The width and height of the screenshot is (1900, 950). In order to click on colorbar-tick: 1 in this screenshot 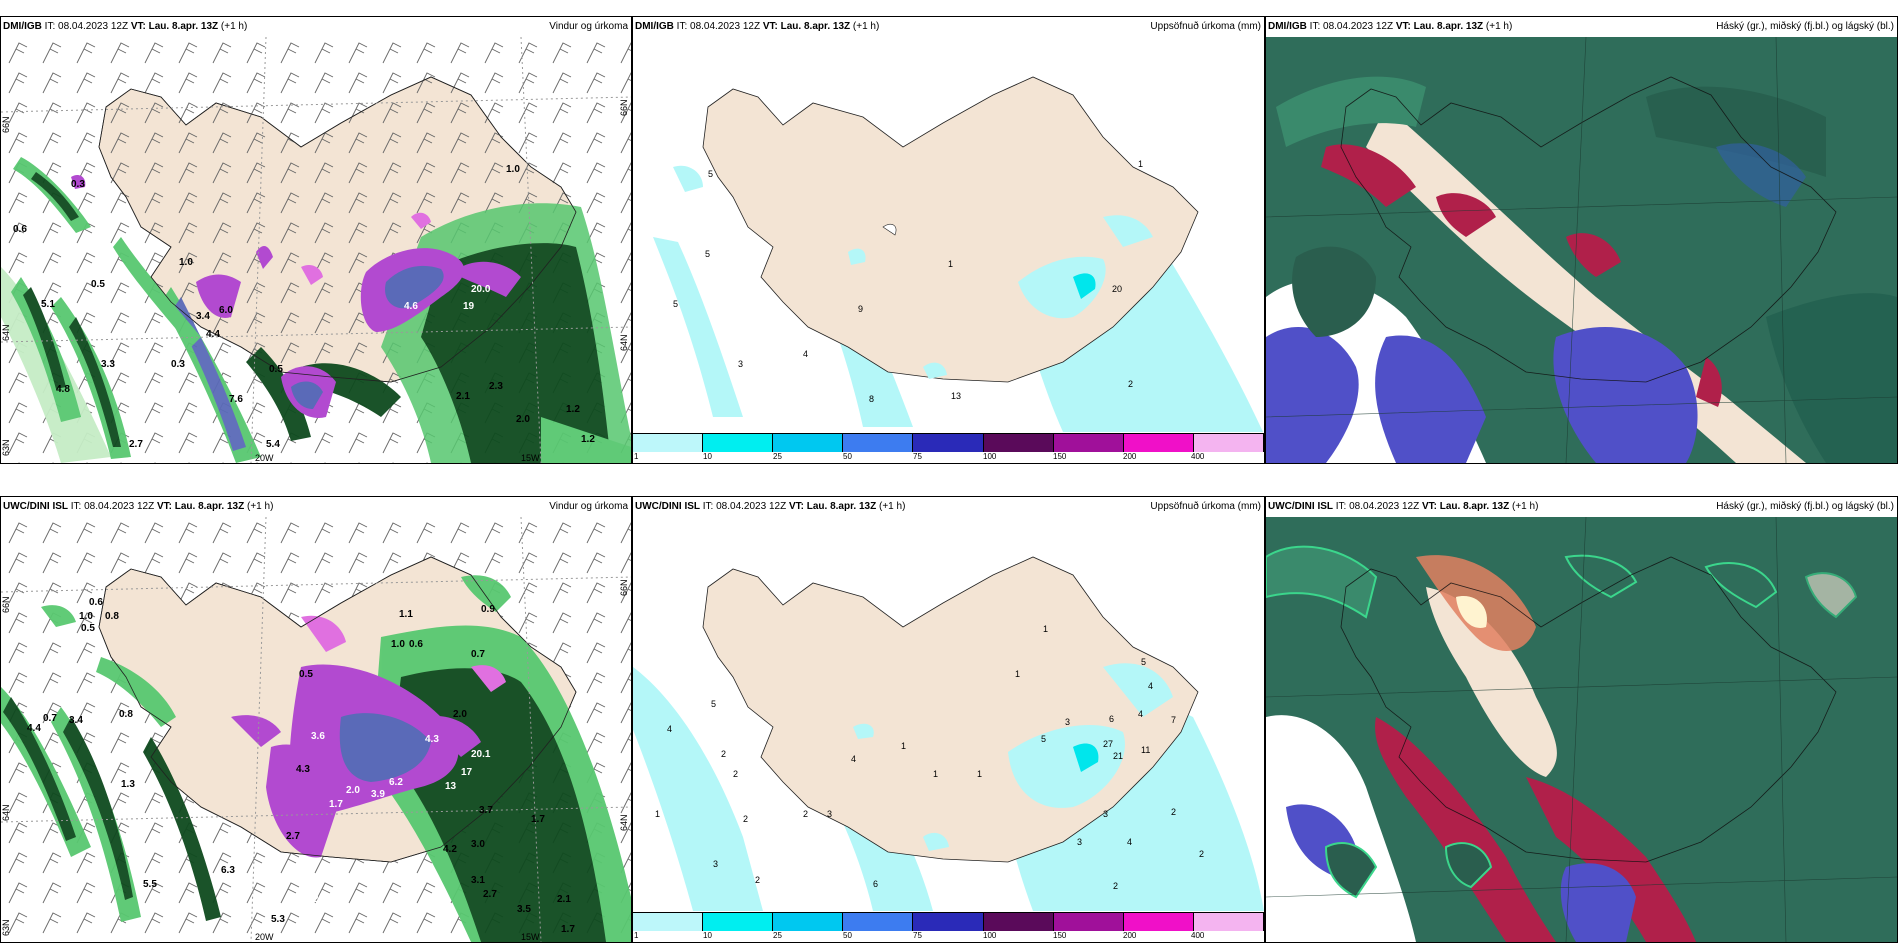, I will do `click(636, 456)`.